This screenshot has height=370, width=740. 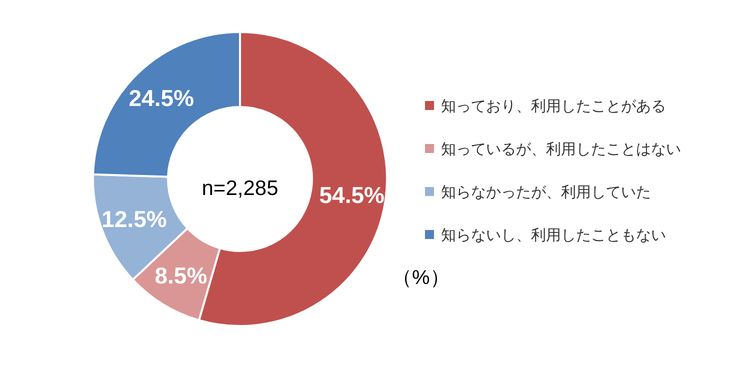 What do you see at coordinates (161, 97) in the screenshot?
I see `data-label: 24.5%` at bounding box center [161, 97].